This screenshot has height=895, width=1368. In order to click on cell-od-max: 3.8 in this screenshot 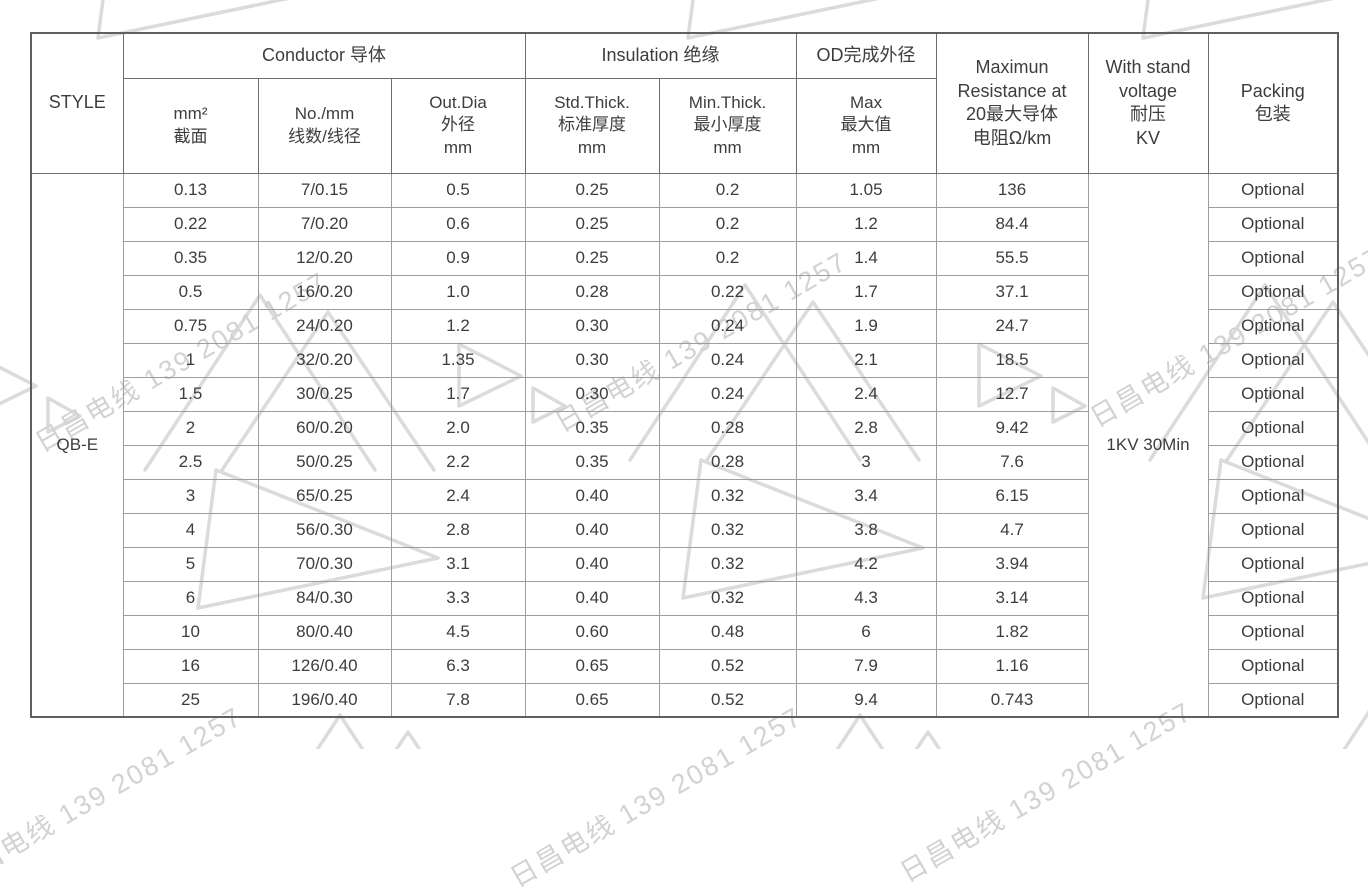, I will do `click(866, 530)`.